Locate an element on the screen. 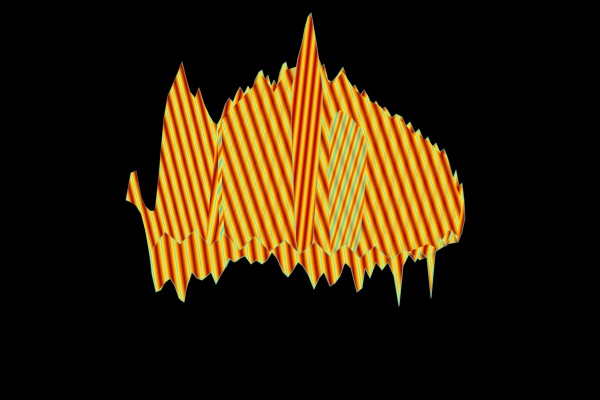 The height and width of the screenshot is (400, 600). surface-foreground-fringe is located at coordinates (304, 268).